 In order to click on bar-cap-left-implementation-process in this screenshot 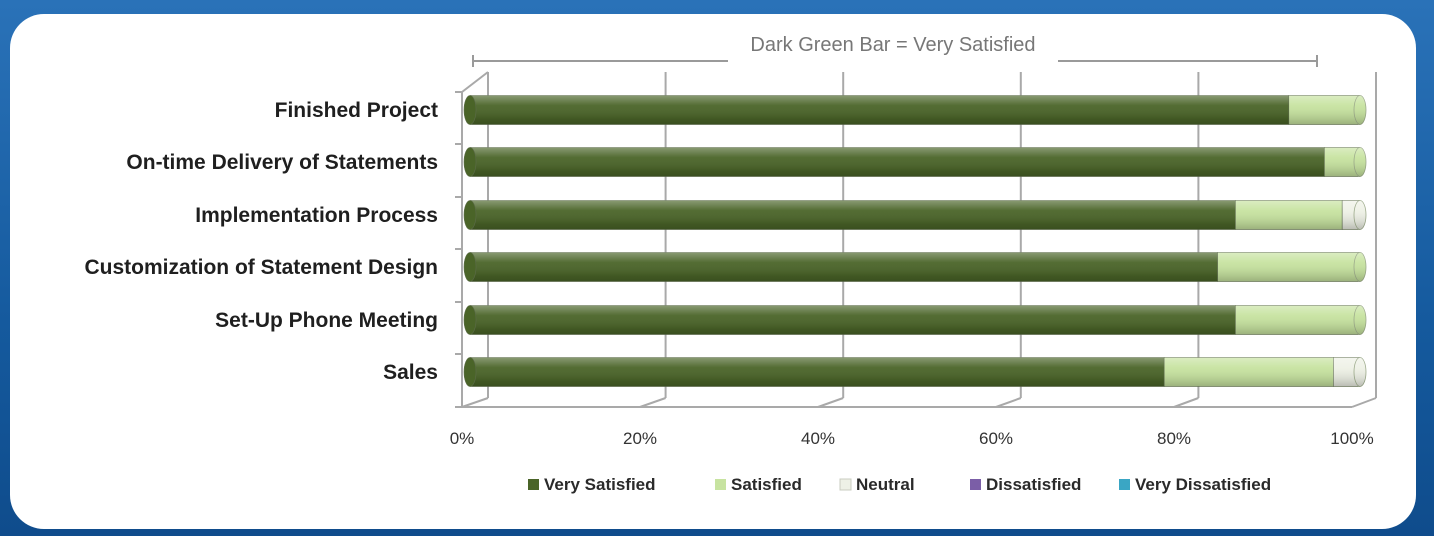, I will do `click(470, 215)`.